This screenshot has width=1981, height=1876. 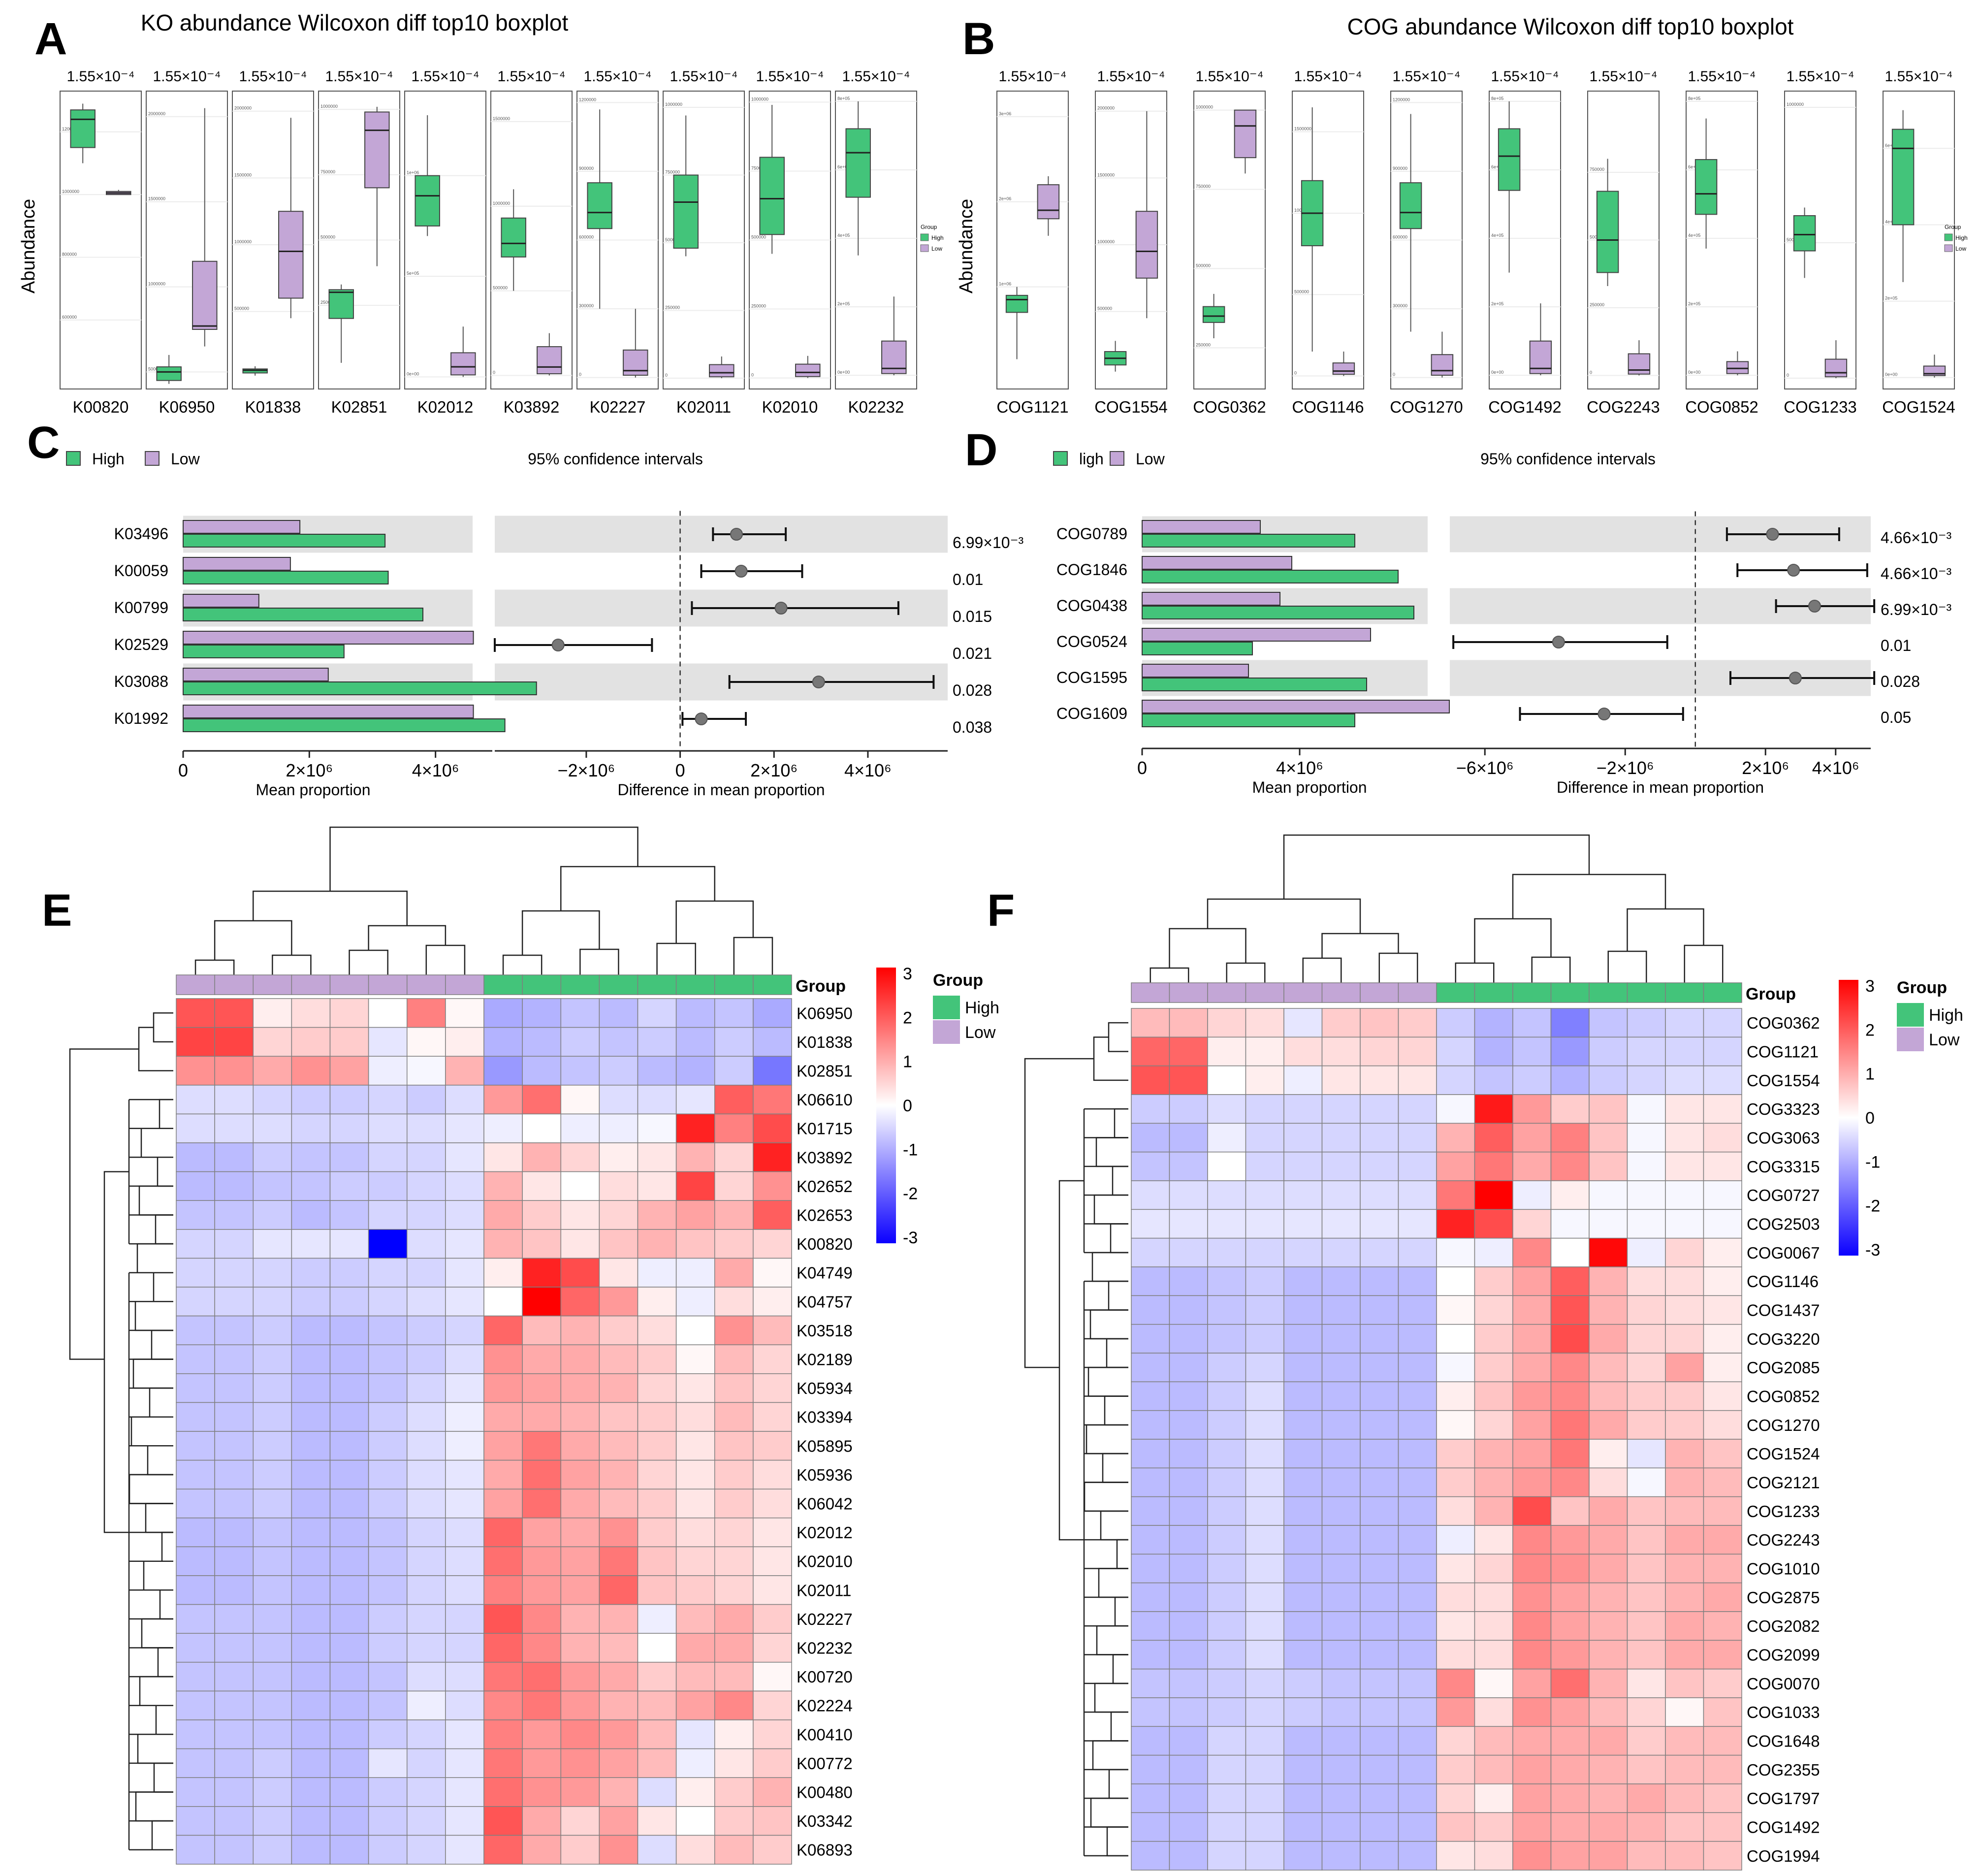 I want to click on legend-label-high: High, so click(x=108, y=459).